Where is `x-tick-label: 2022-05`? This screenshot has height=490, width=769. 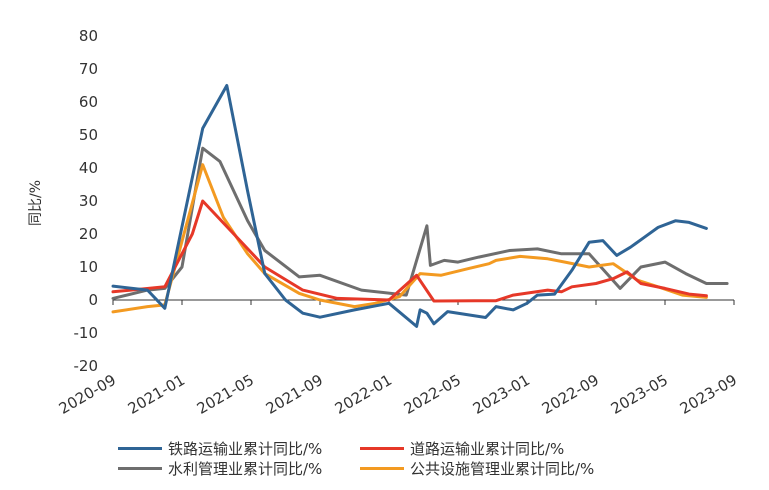 x-tick-label: 2022-05 is located at coordinates (432, 394).